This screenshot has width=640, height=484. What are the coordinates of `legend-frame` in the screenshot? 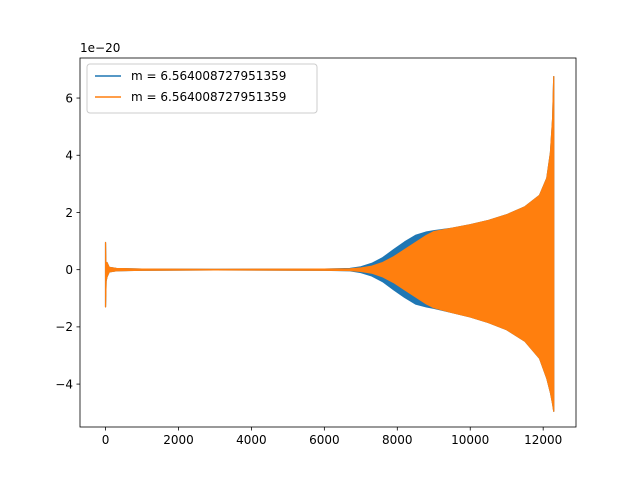 It's located at (202, 88).